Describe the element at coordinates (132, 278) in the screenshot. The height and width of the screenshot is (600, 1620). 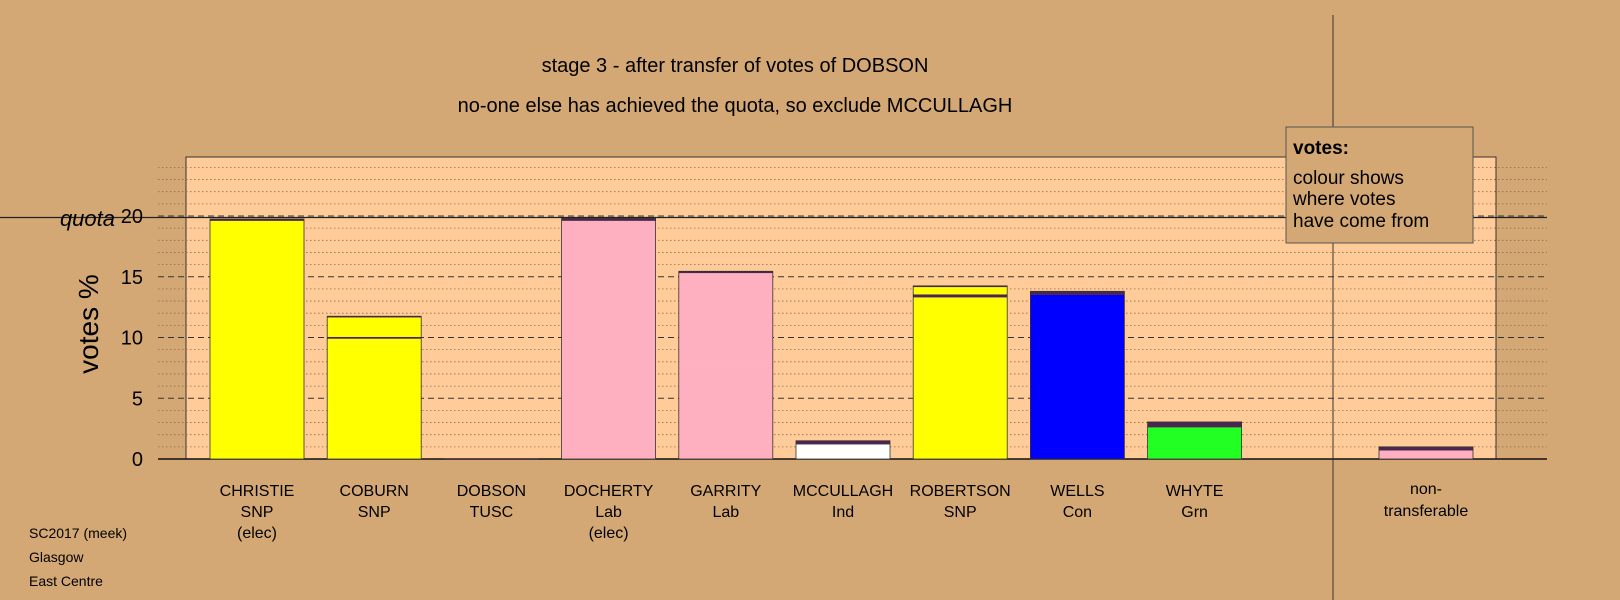
I see `y-tick-label: 15` at that location.